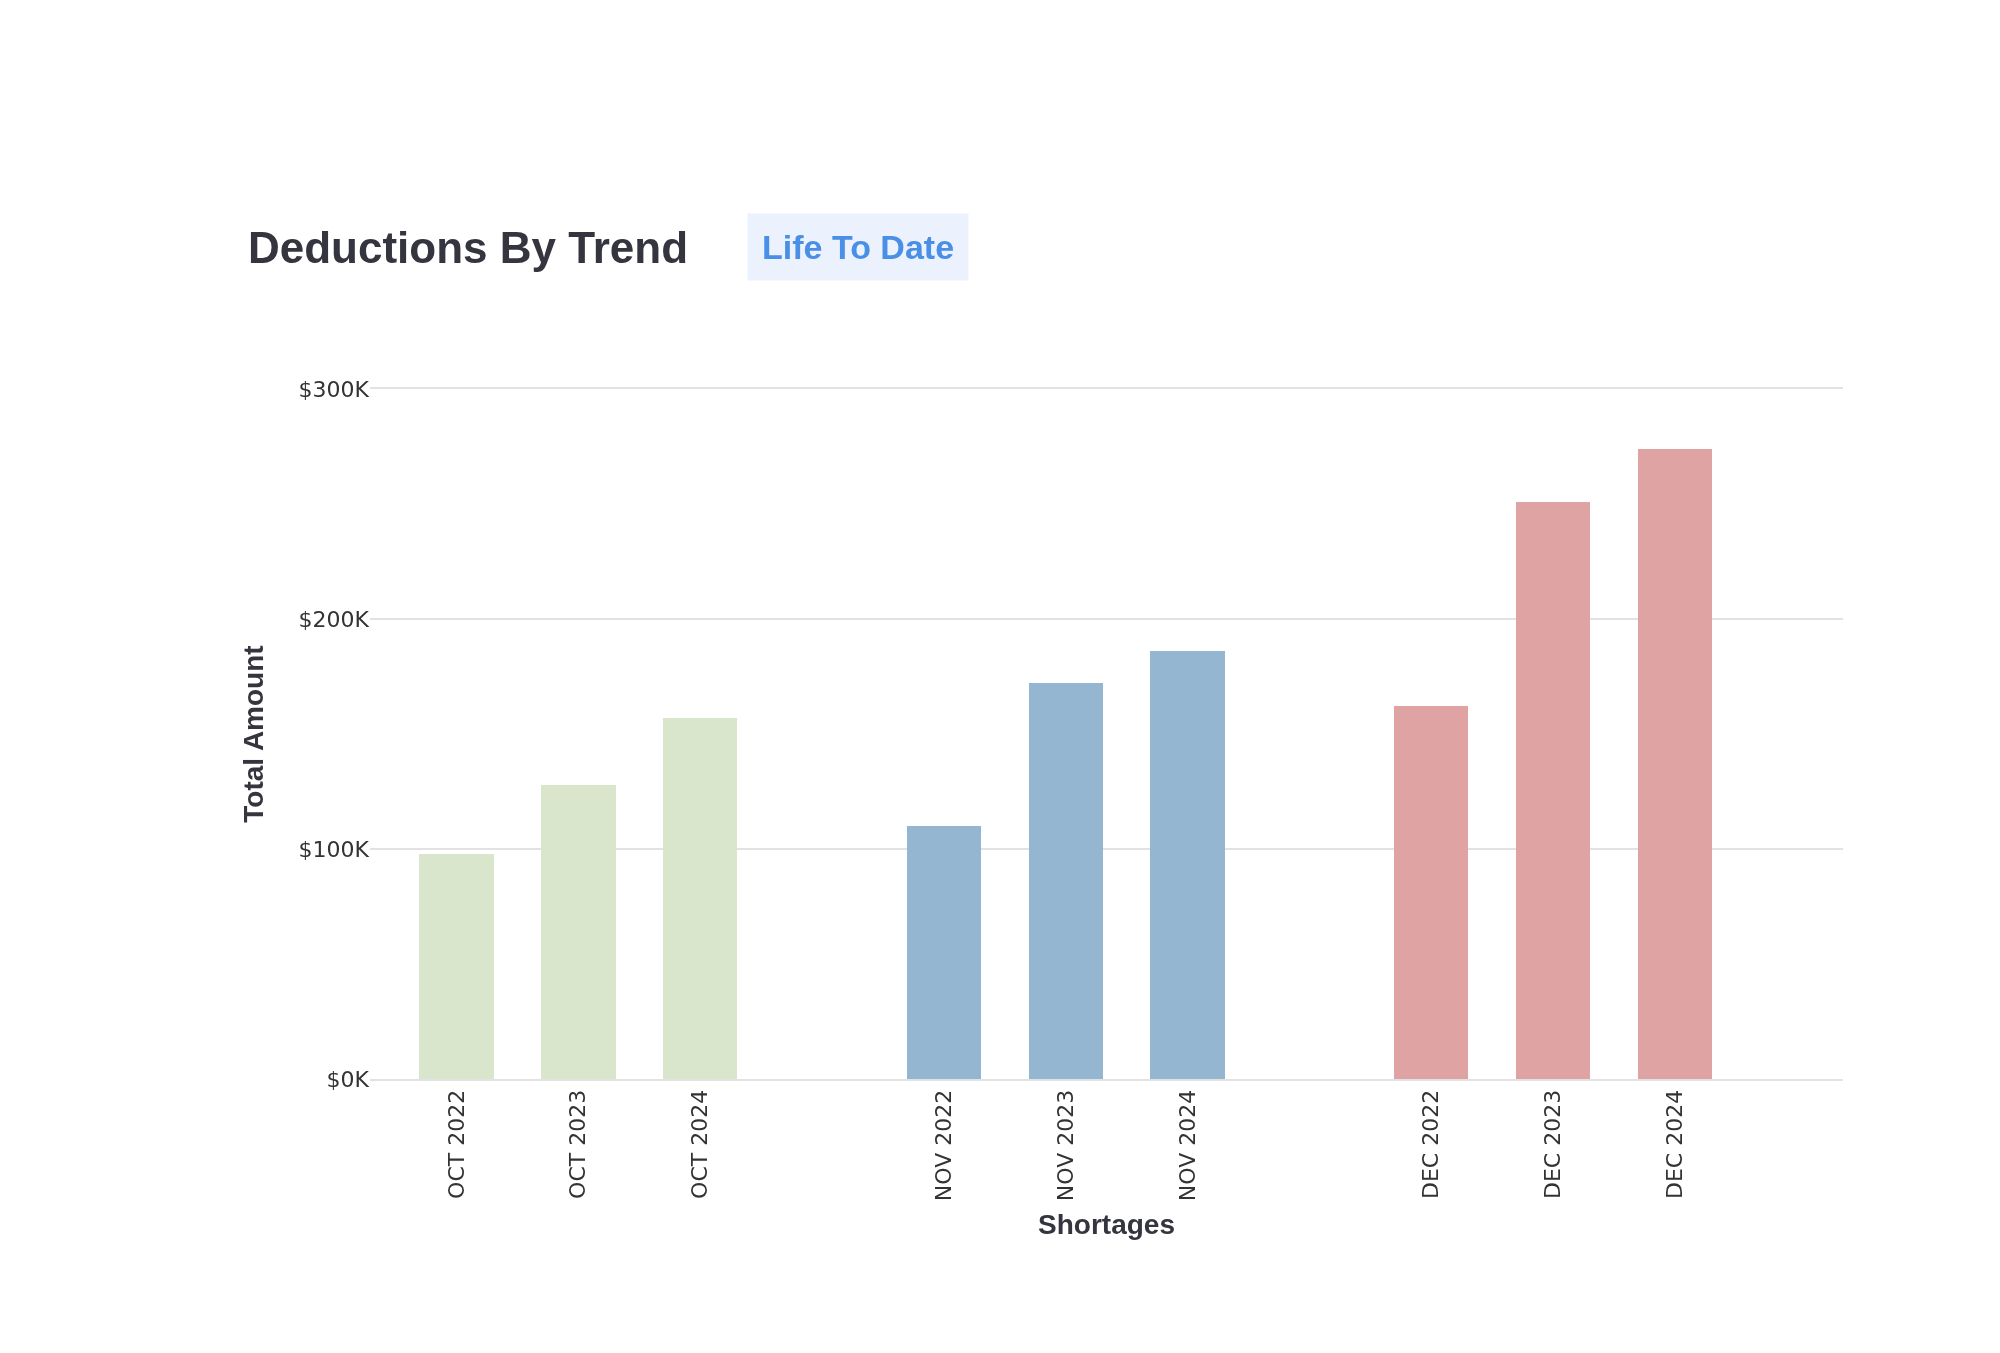 The width and height of the screenshot is (2000, 1353). I want to click on y-tick-label: $300K, so click(334, 389).